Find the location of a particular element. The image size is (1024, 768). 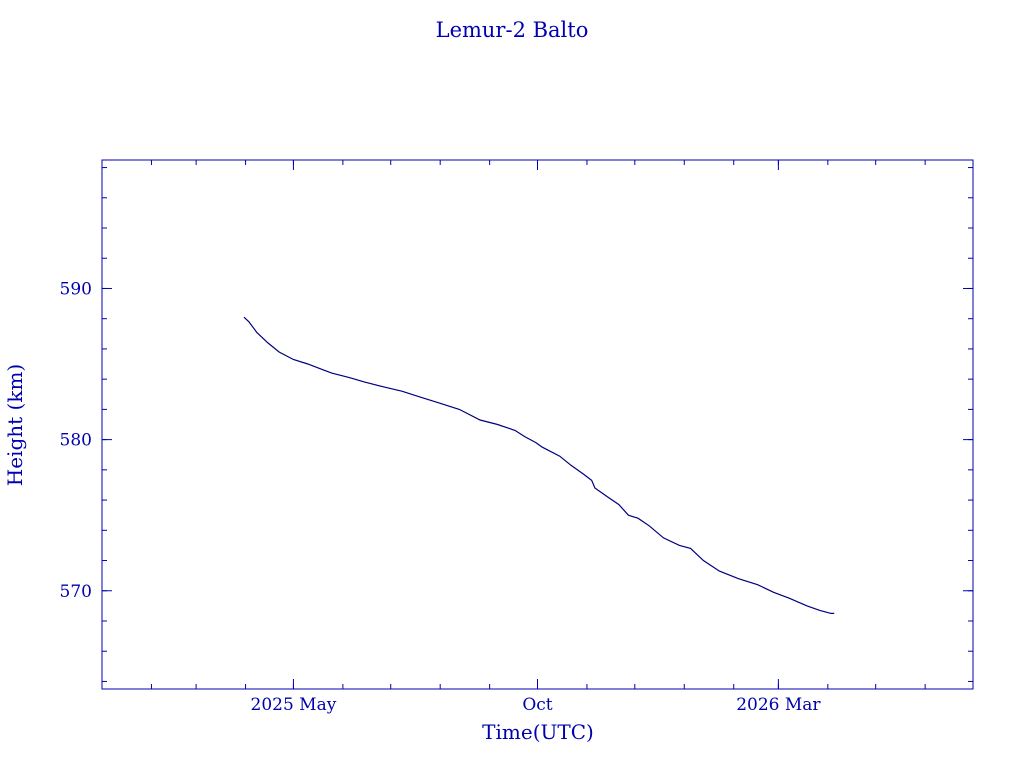

y-tick-label: 580 is located at coordinates (76, 441).